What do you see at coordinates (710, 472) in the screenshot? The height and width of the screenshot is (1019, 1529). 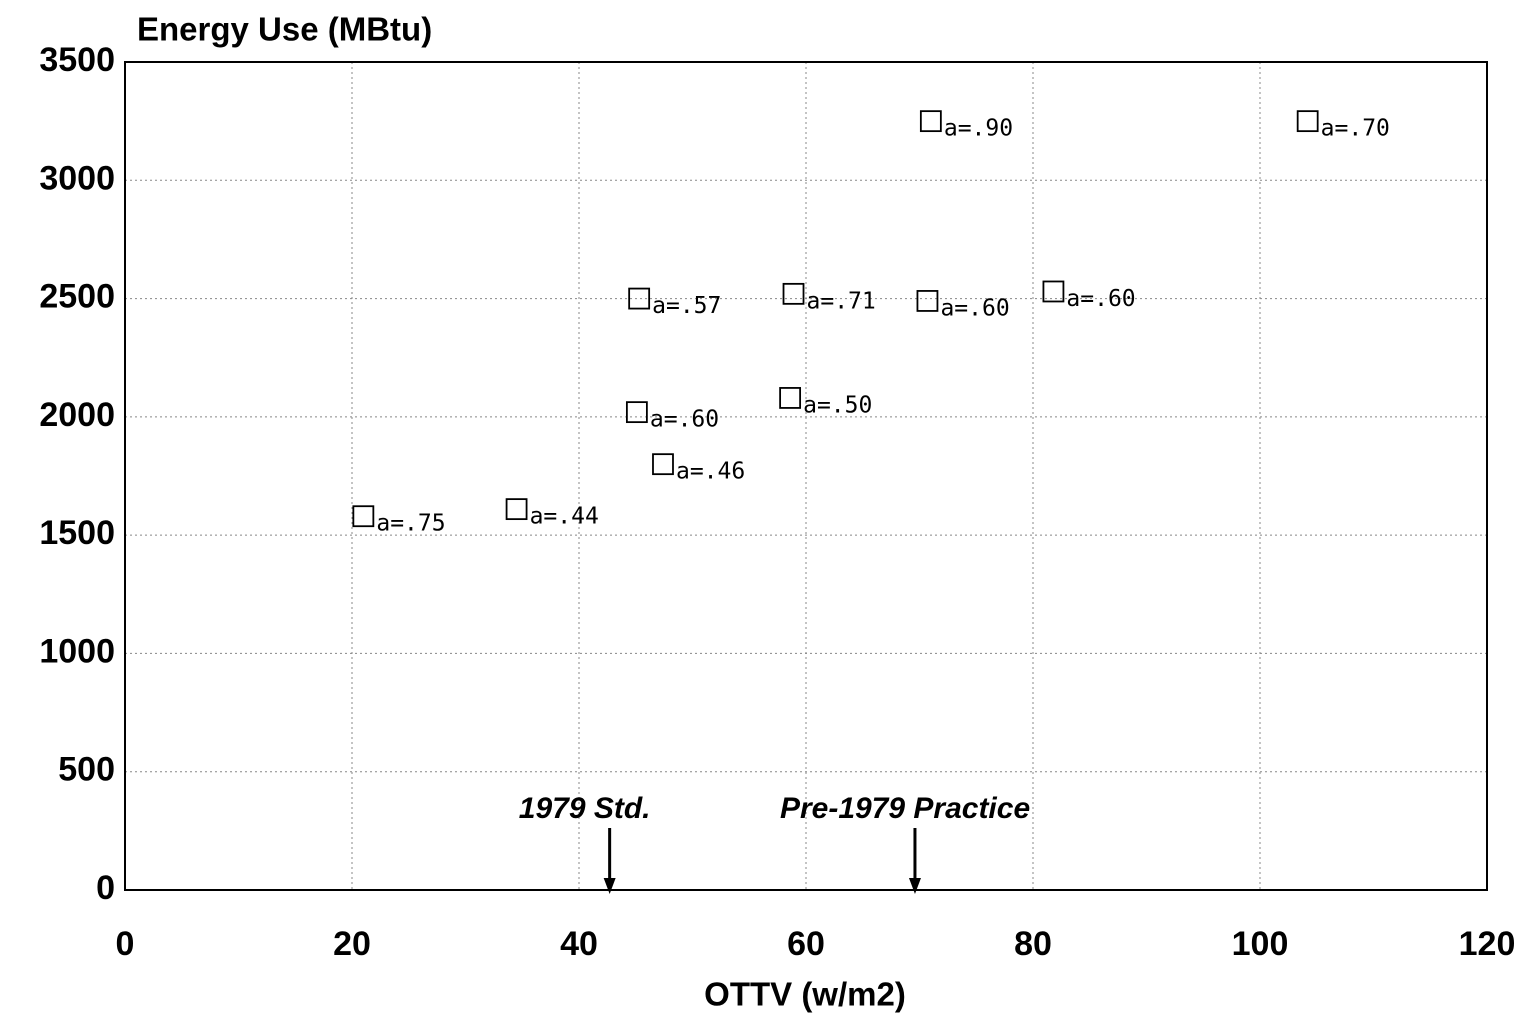 I see `point-label: a=.46` at bounding box center [710, 472].